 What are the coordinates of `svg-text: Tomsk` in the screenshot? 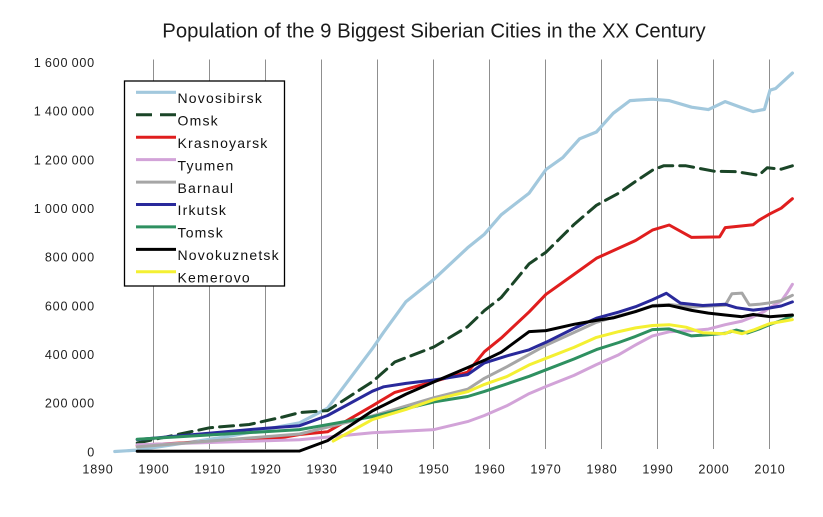 It's located at (201, 233).